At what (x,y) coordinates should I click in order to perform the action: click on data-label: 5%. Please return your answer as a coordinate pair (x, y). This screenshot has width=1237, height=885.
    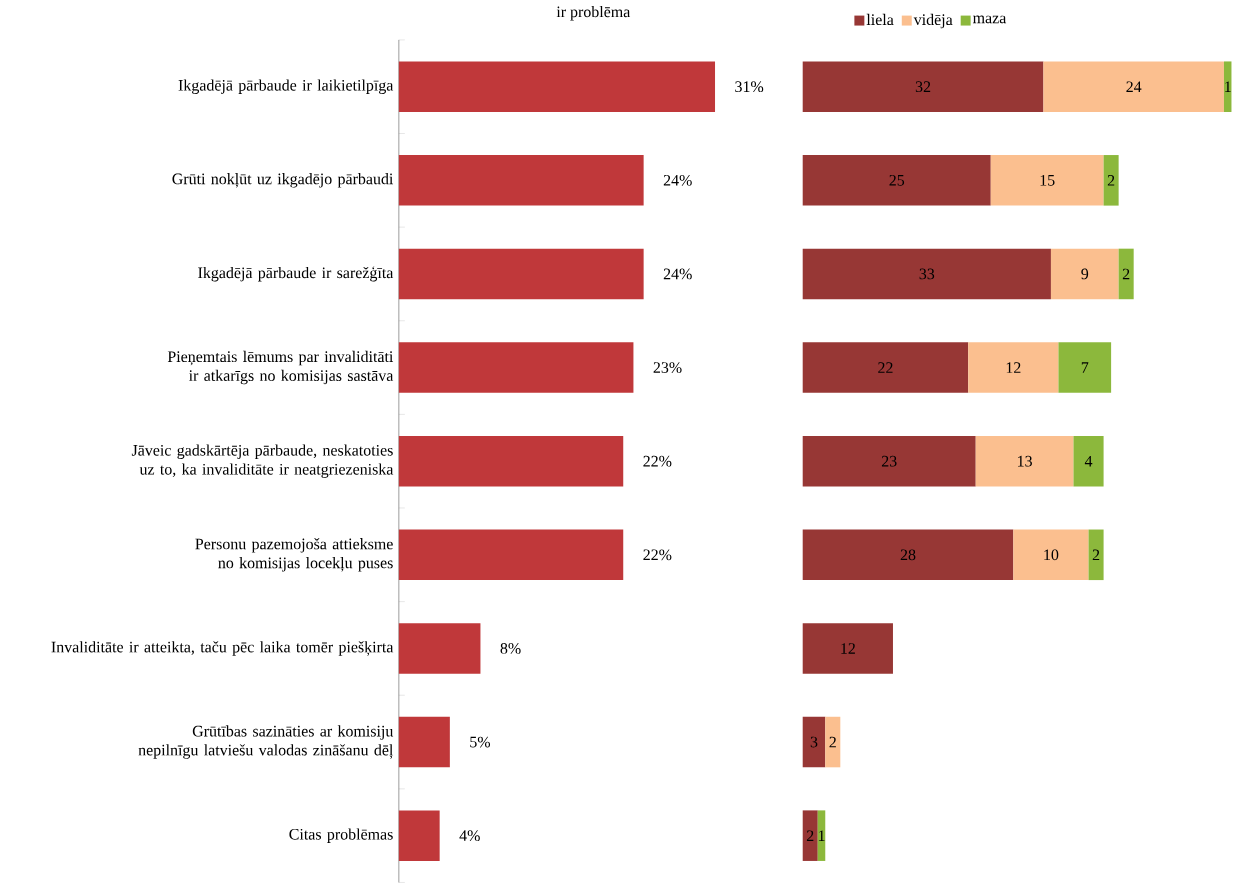
    Looking at the image, I should click on (480, 742).